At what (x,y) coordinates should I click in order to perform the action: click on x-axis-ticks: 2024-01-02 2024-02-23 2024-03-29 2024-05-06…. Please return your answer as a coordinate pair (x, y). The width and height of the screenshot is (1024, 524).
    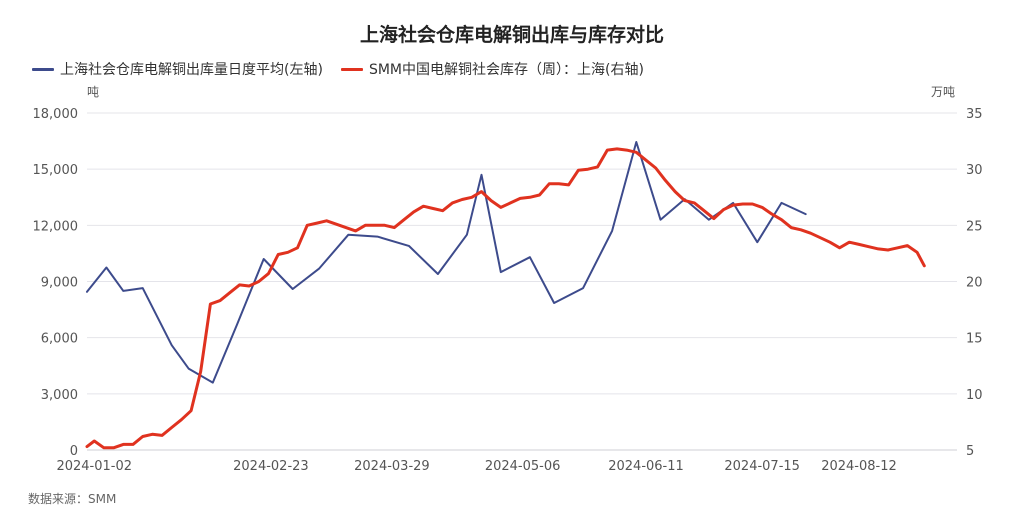
    Looking at the image, I should click on (476, 466).